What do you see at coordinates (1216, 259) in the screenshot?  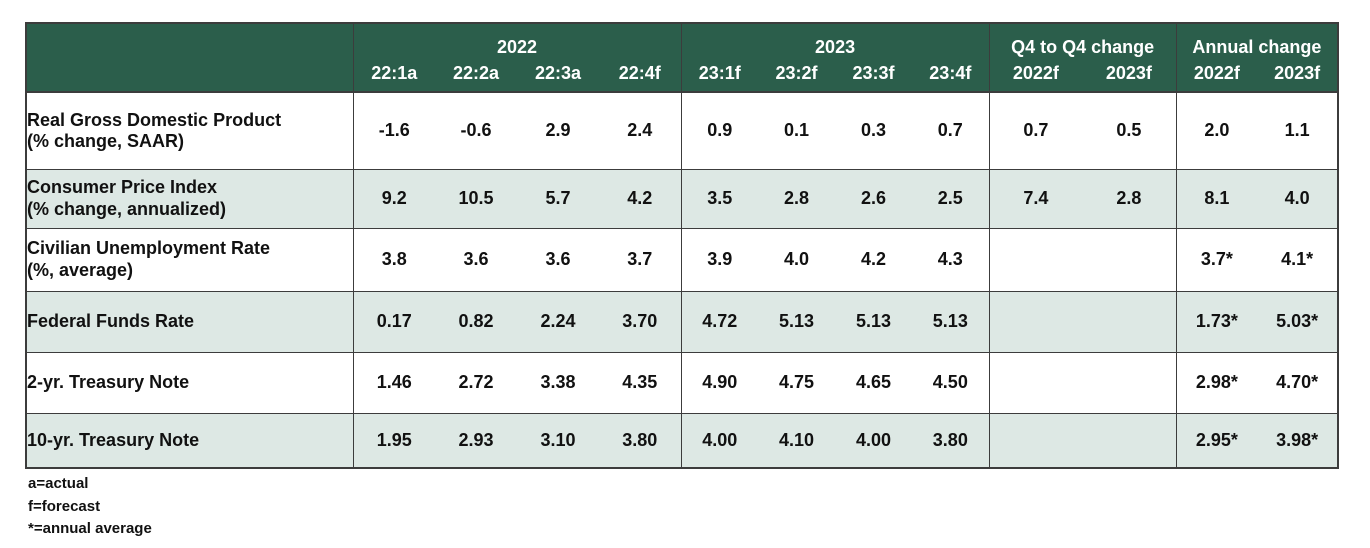 I see `value-cell: 3.7*` at bounding box center [1216, 259].